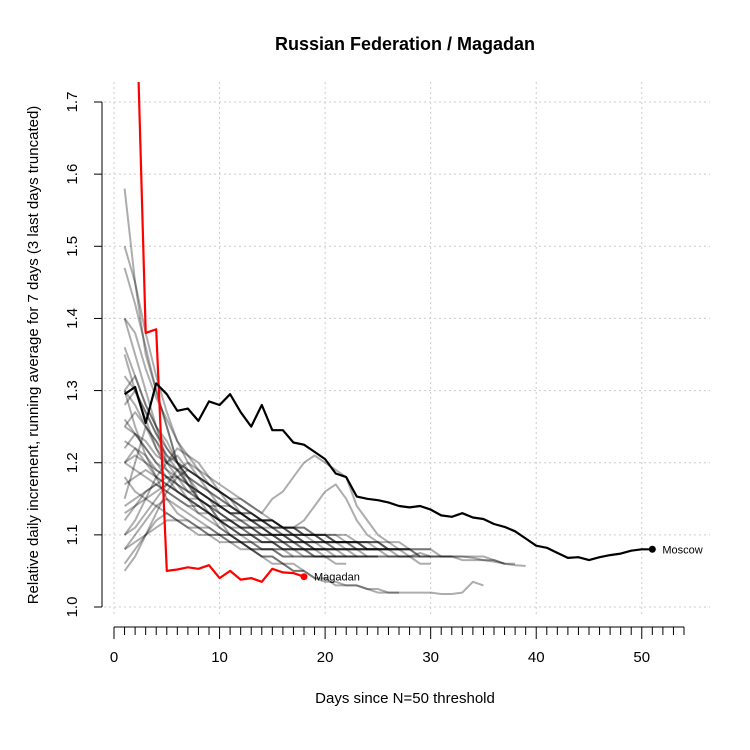  I want to click on x-tick-label: 30, so click(430, 657).